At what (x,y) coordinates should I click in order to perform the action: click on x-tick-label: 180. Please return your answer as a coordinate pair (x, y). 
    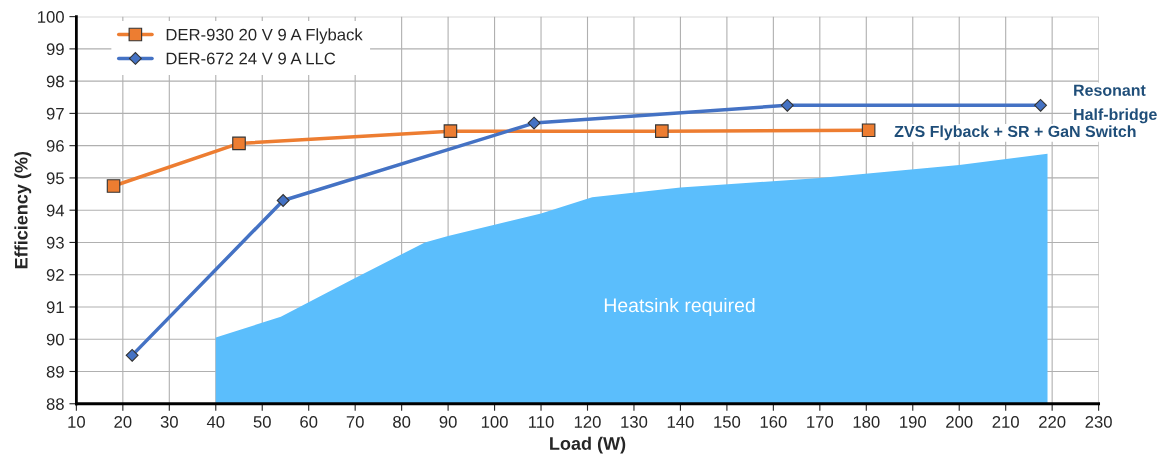
    Looking at the image, I should click on (866, 422).